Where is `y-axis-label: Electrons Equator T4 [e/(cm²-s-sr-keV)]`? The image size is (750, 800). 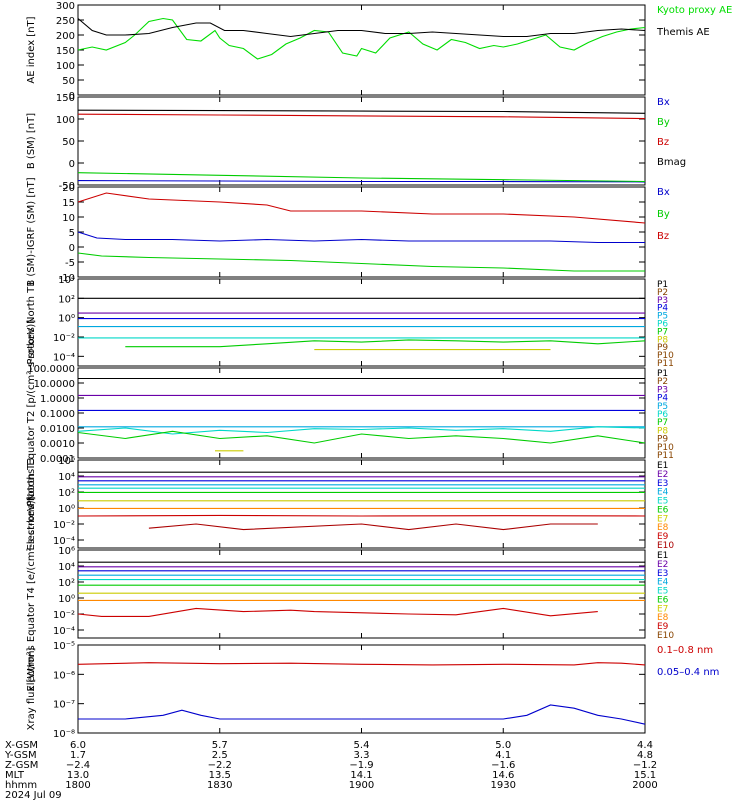 y-axis-label: Electrons Equator T4 [e/(cm²-s-sr-keV)] is located at coordinates (31, 593).